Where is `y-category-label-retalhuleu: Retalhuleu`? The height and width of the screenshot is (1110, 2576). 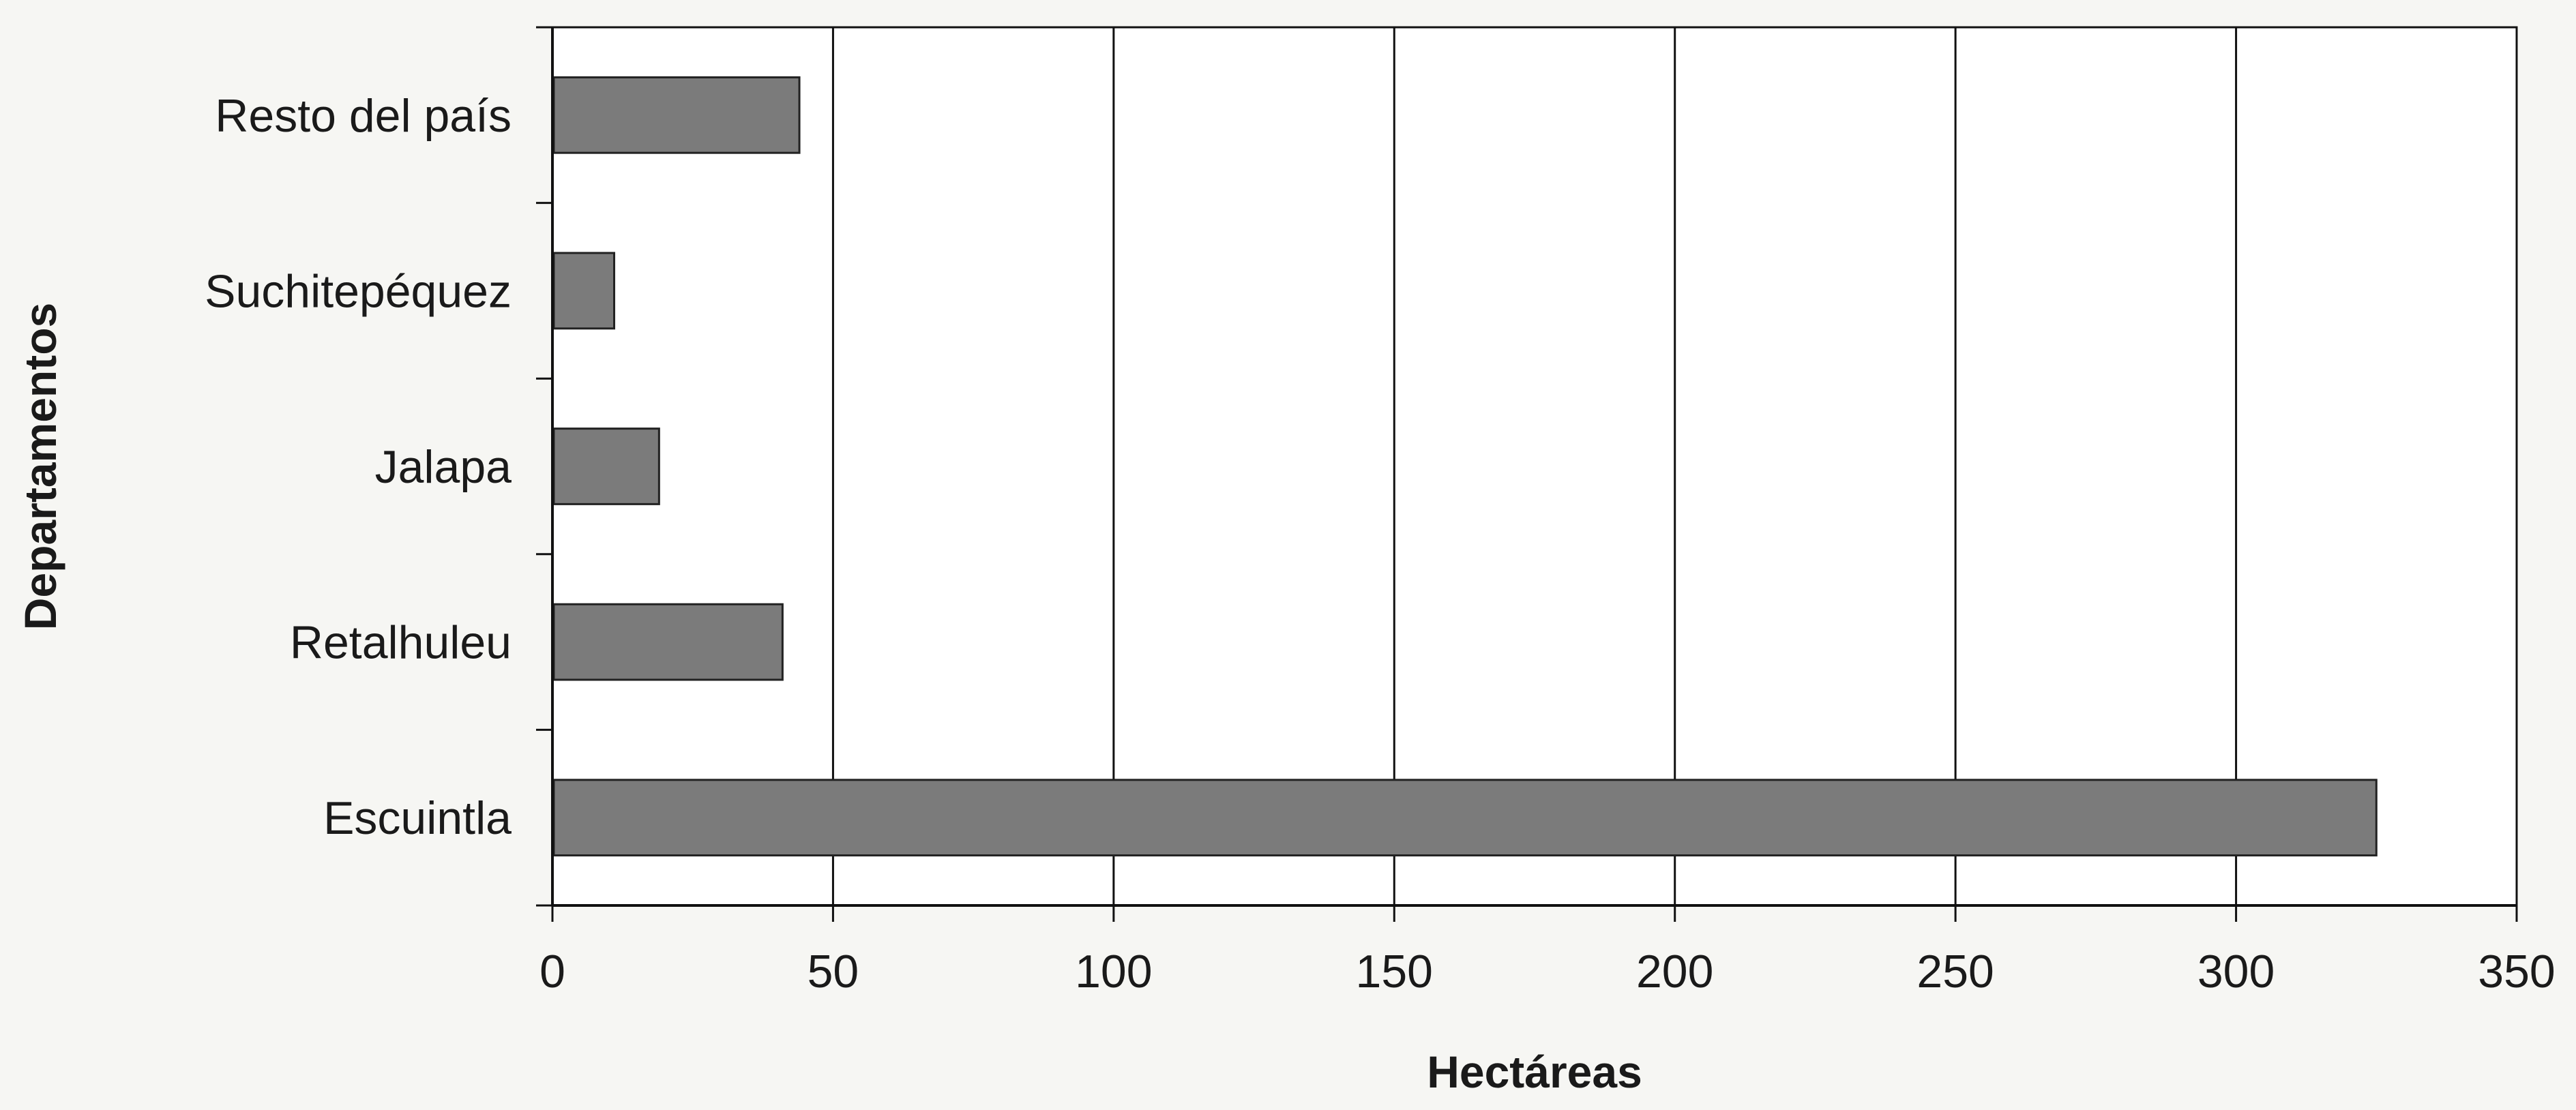
y-category-label-retalhuleu: Retalhuleu is located at coordinates (401, 643).